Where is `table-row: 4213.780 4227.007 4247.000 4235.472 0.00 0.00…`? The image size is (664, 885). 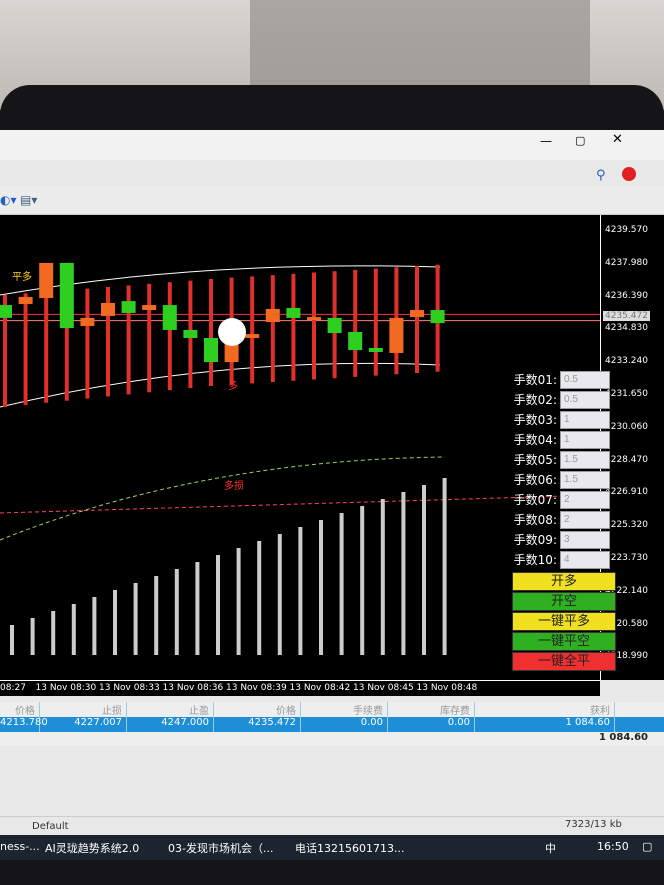 table-row: 4213.780 4227.007 4247.000 4235.472 0.00 0.00… is located at coordinates (332, 724).